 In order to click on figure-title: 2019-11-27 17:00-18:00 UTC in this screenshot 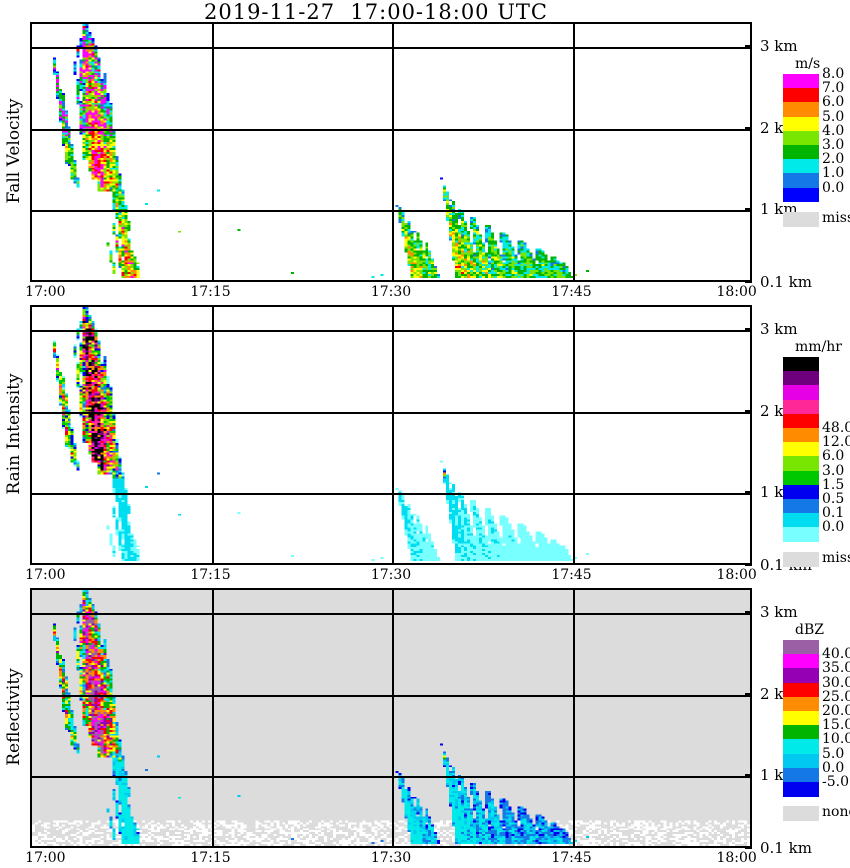, I will do `click(375, 12)`.